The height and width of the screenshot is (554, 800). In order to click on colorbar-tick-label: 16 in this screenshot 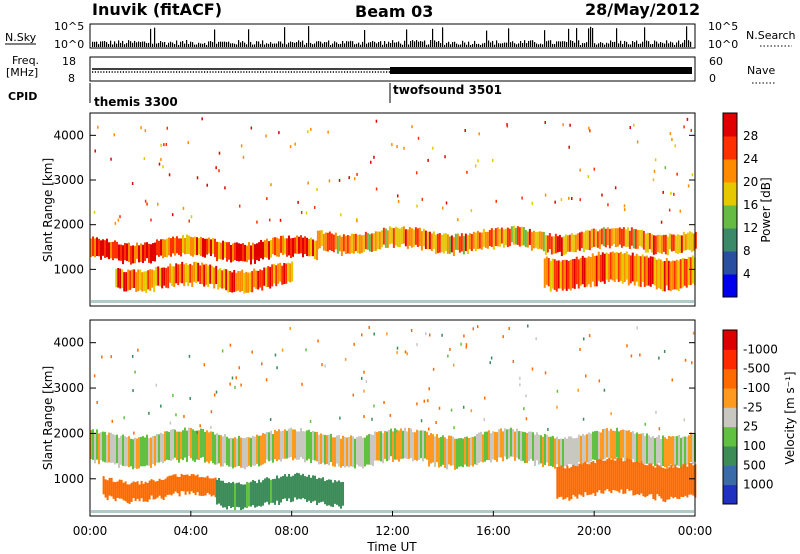, I will do `click(750, 205)`.